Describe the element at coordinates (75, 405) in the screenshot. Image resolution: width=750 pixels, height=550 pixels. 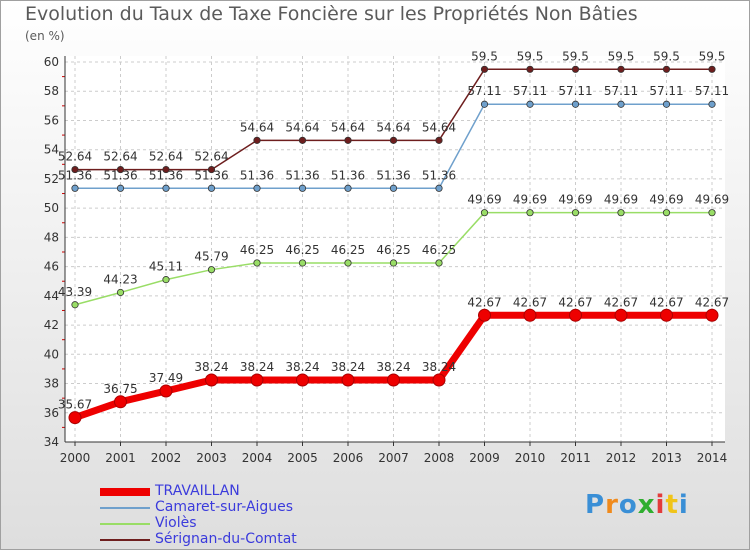
I see `data-label: 35.67` at that location.